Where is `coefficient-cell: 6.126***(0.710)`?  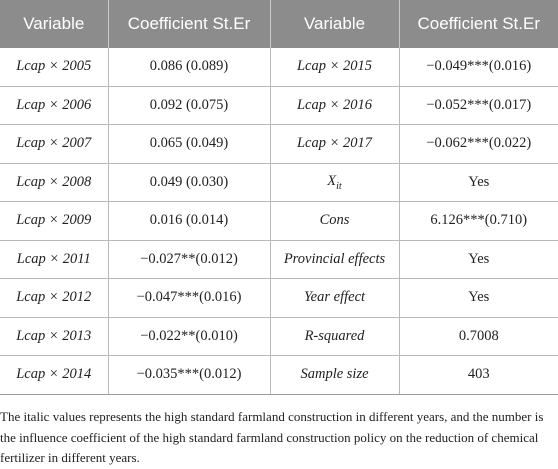 coefficient-cell: 6.126***(0.710) is located at coordinates (478, 221).